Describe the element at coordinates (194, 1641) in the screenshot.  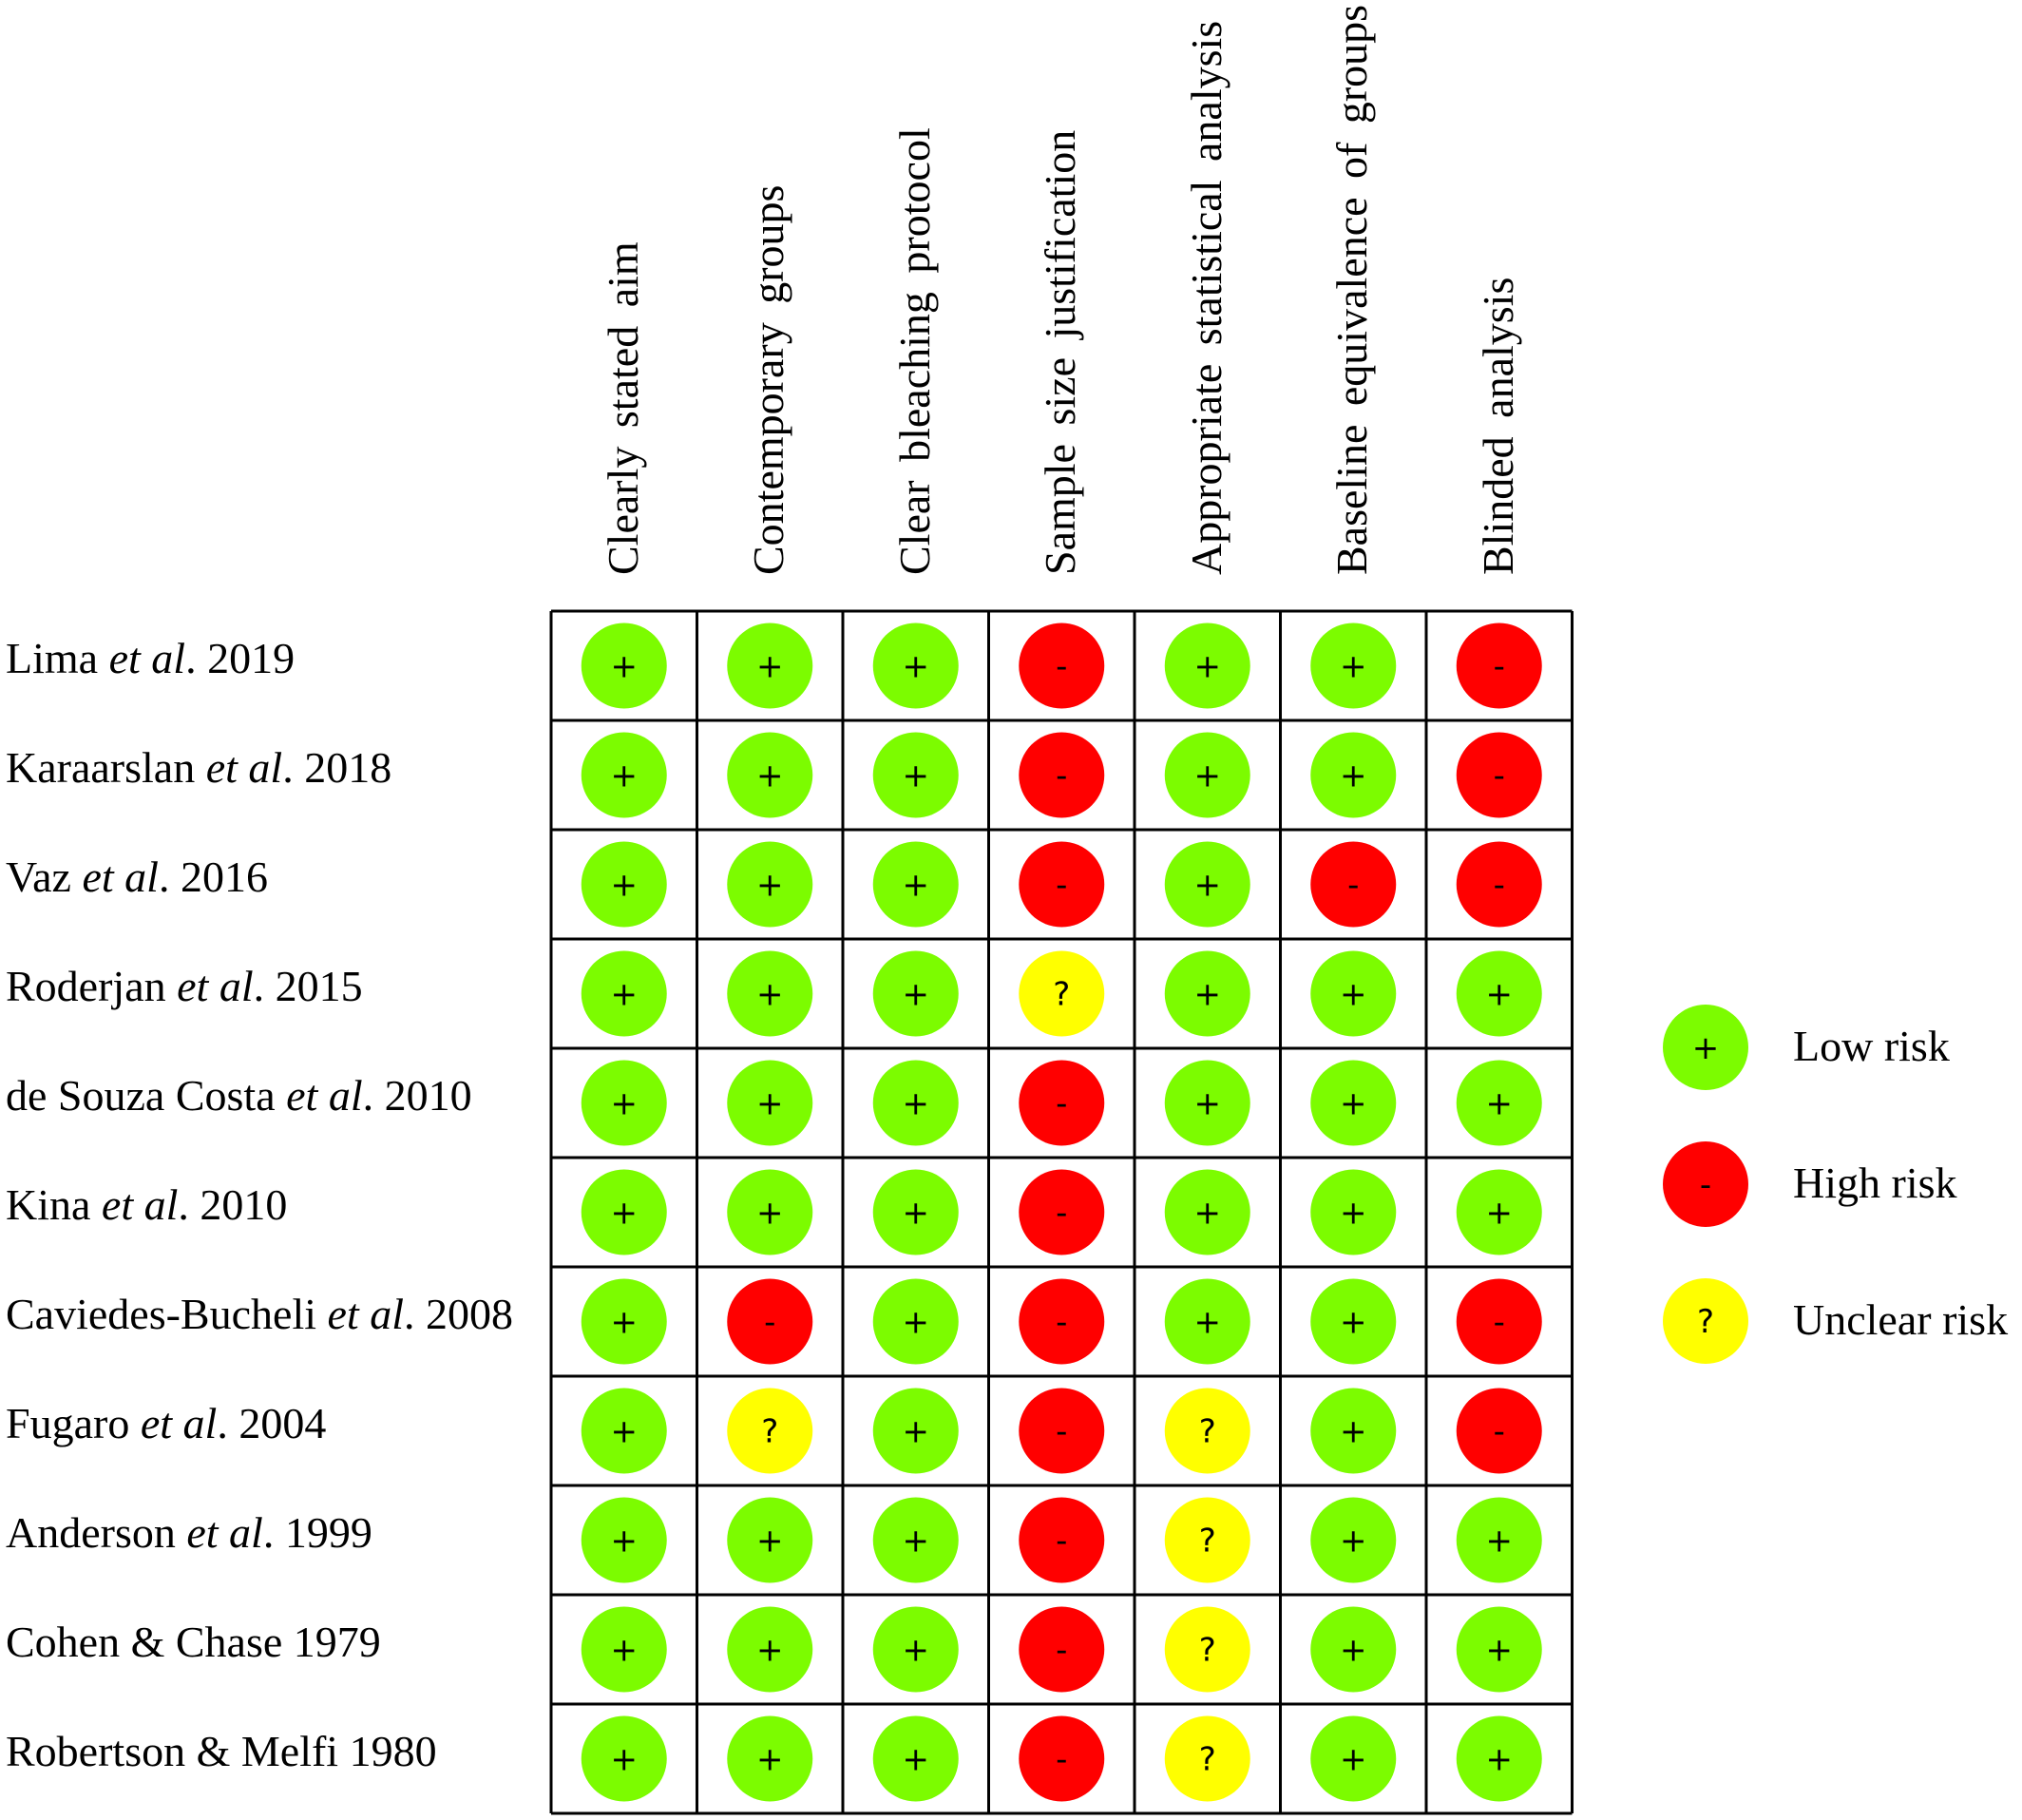
I see `study-label: Cohen & Chase 1979` at that location.